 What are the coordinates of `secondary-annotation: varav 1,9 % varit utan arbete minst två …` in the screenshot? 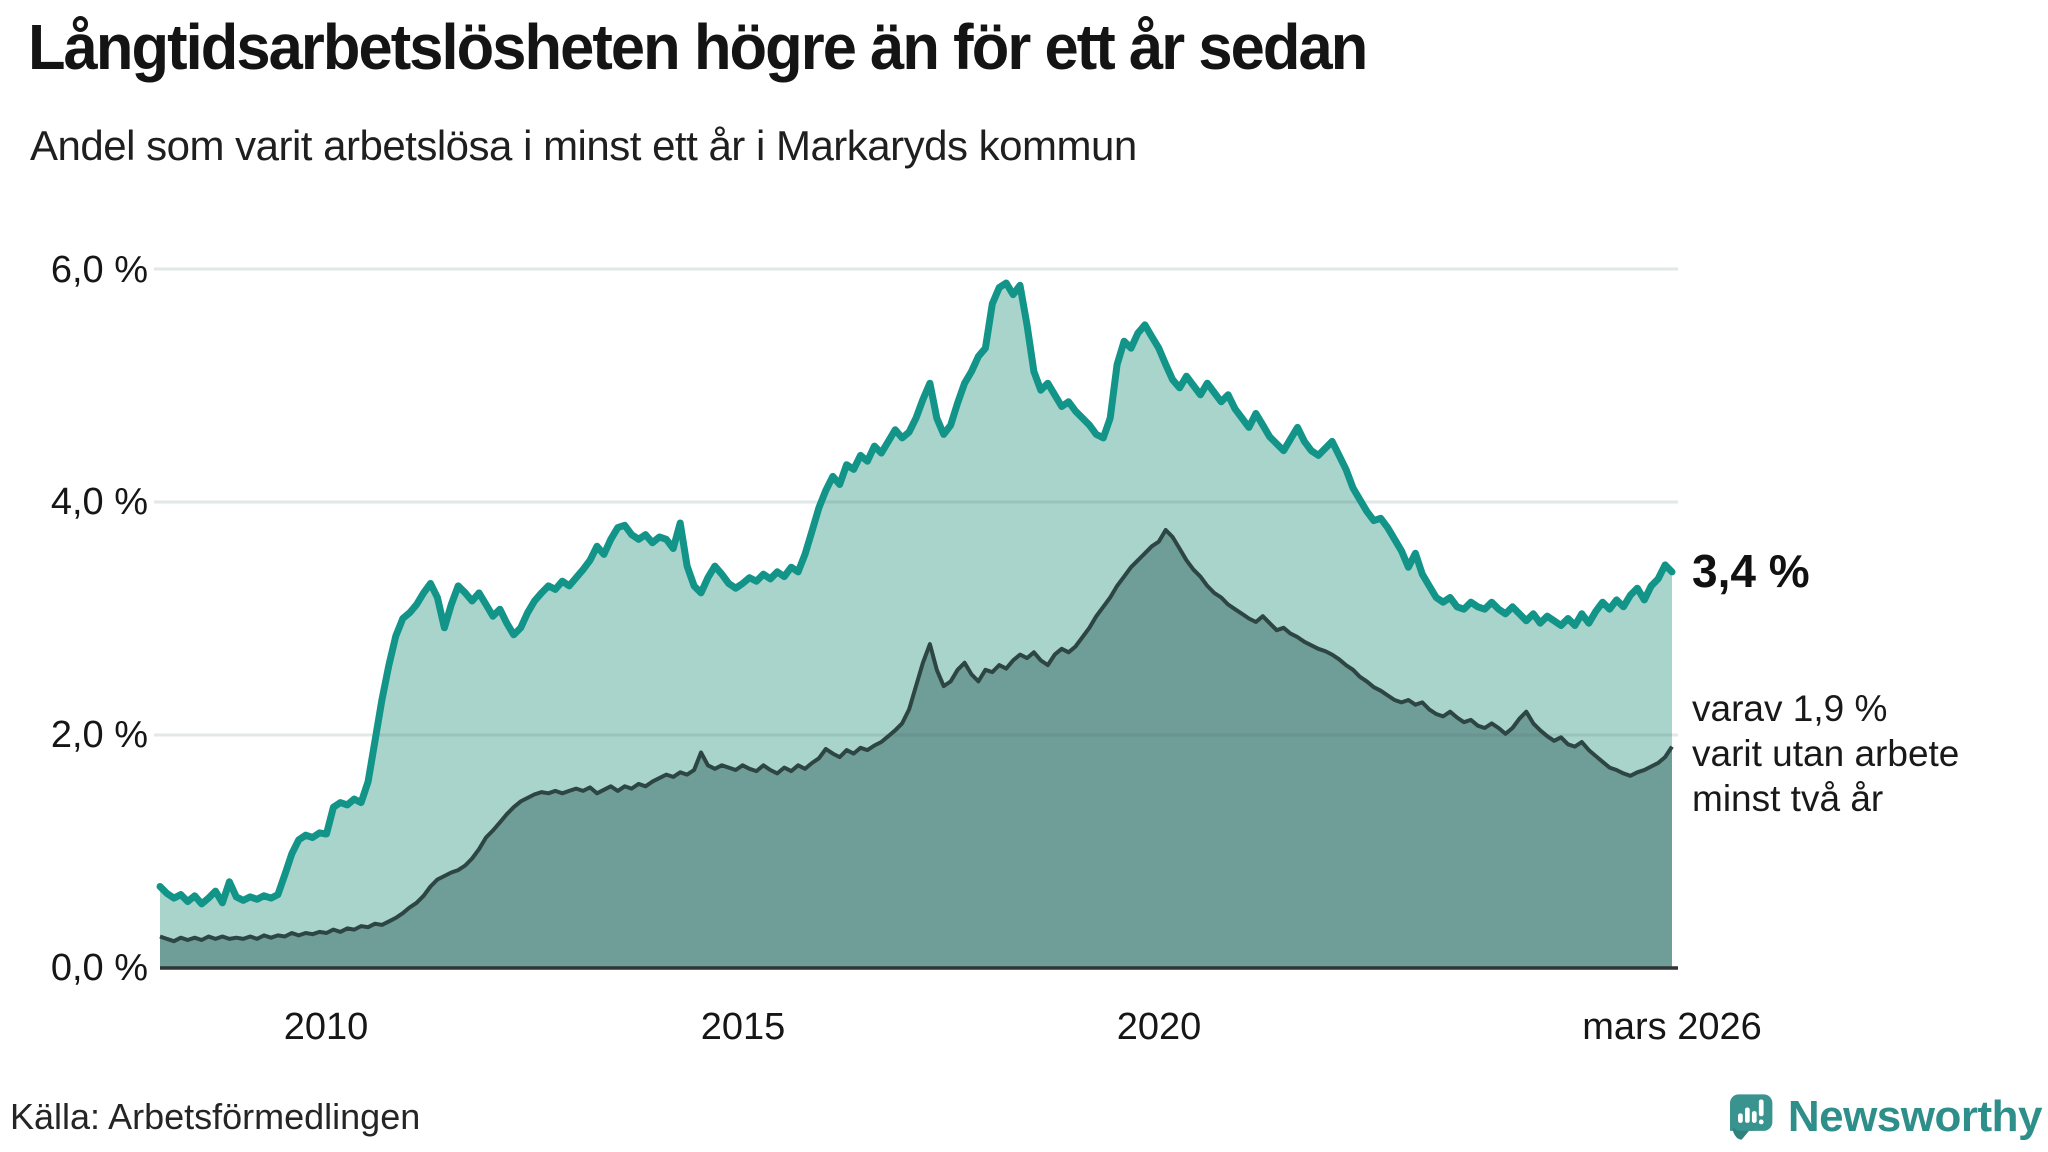 It's located at (1825, 753).